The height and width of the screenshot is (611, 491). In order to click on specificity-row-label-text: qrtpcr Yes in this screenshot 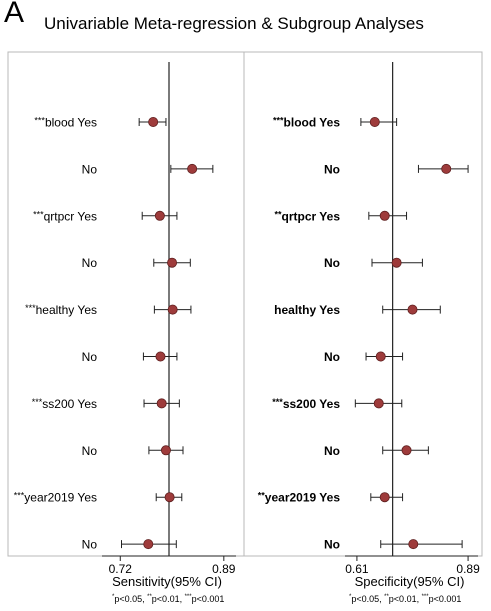, I will do `click(311, 216)`.